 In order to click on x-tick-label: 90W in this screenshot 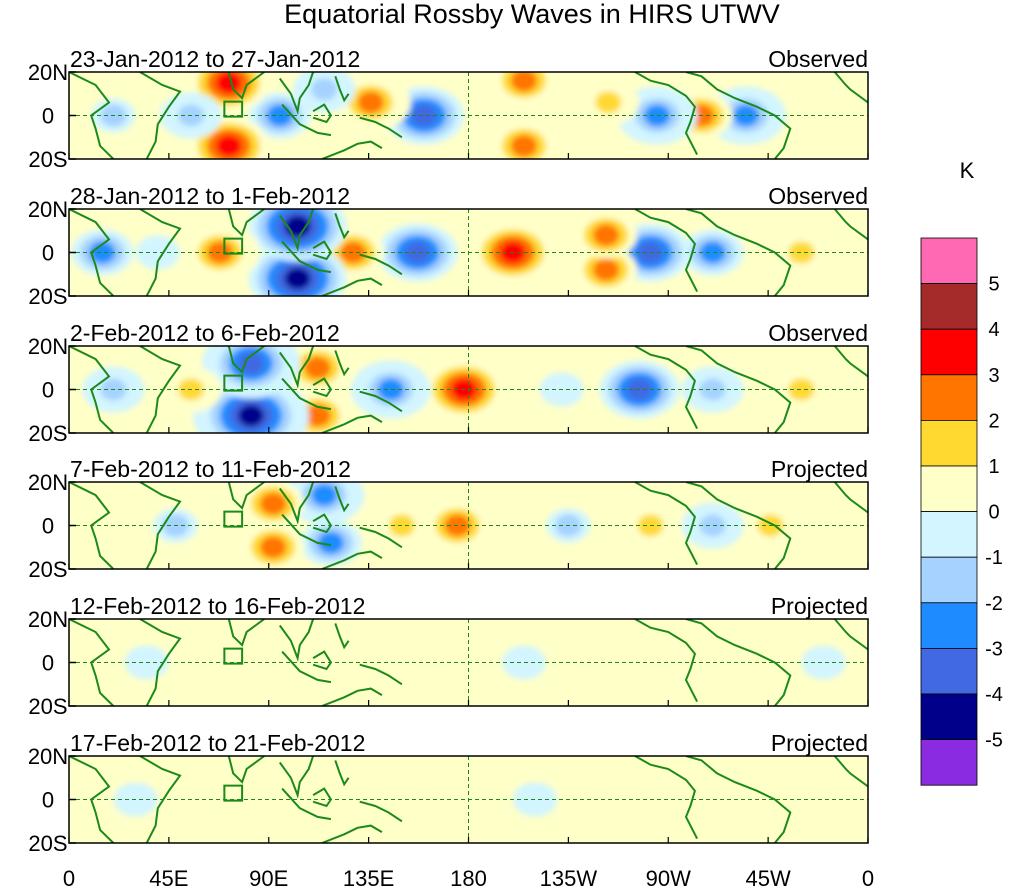, I will do `click(668, 878)`.